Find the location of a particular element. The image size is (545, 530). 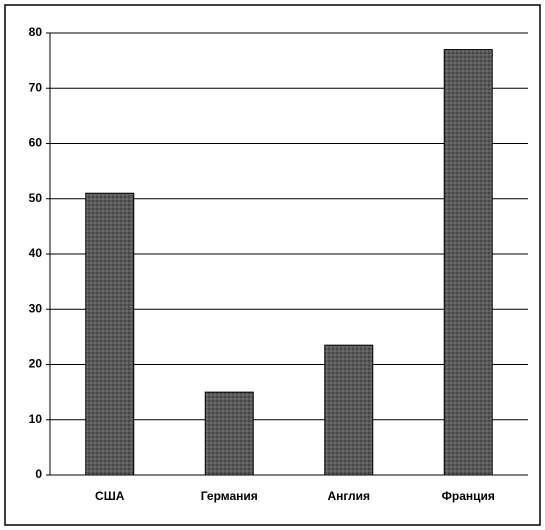

y-tick-label: 50 is located at coordinates (36, 198).